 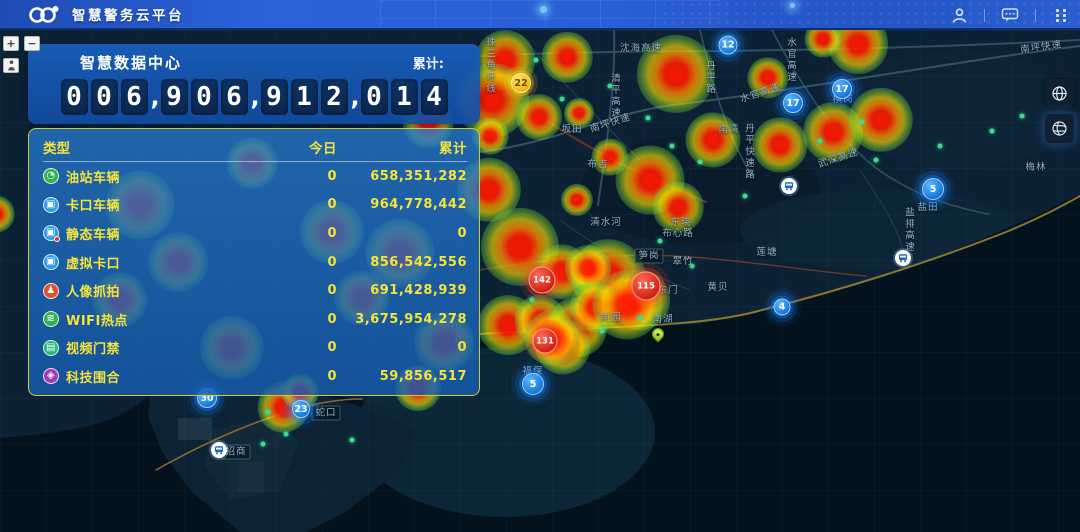 What do you see at coordinates (304, 97) in the screenshot?
I see `counter-digit: 1` at bounding box center [304, 97].